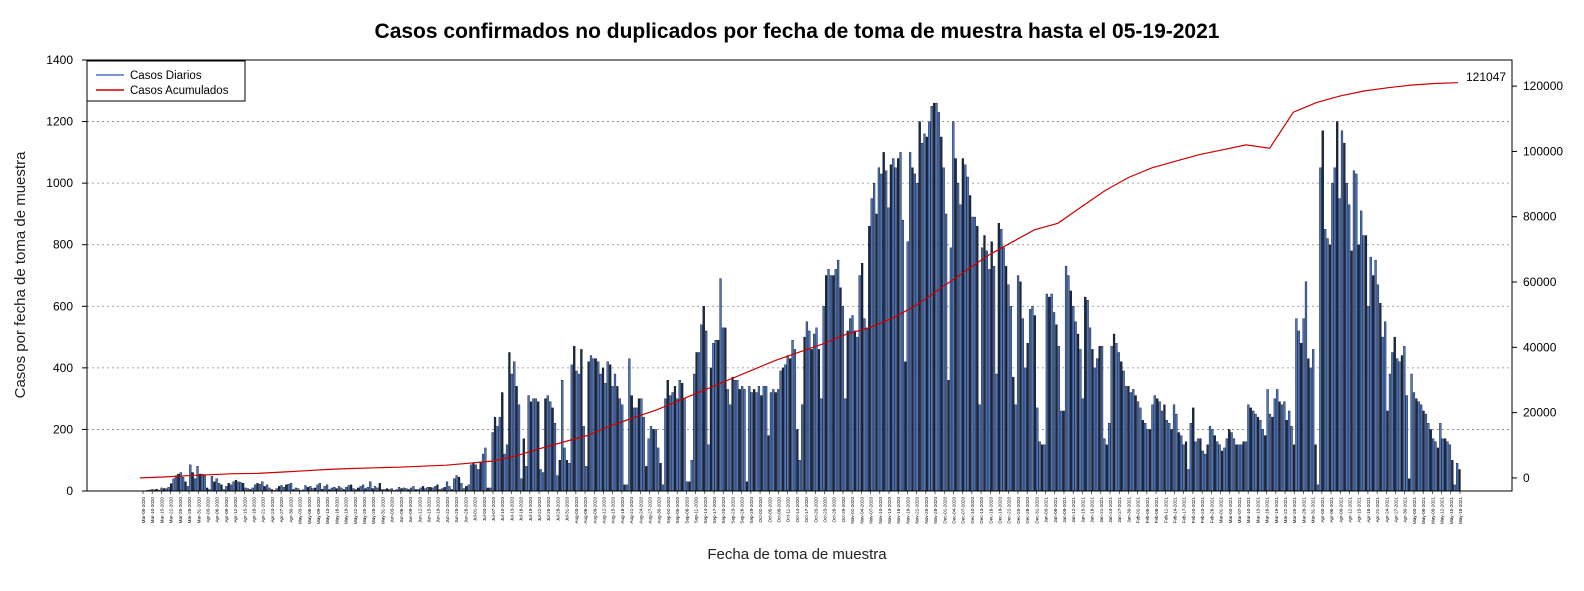  Describe the element at coordinates (475, 509) in the screenshot. I see `x-tick-label: Jul-01-2020` at that location.